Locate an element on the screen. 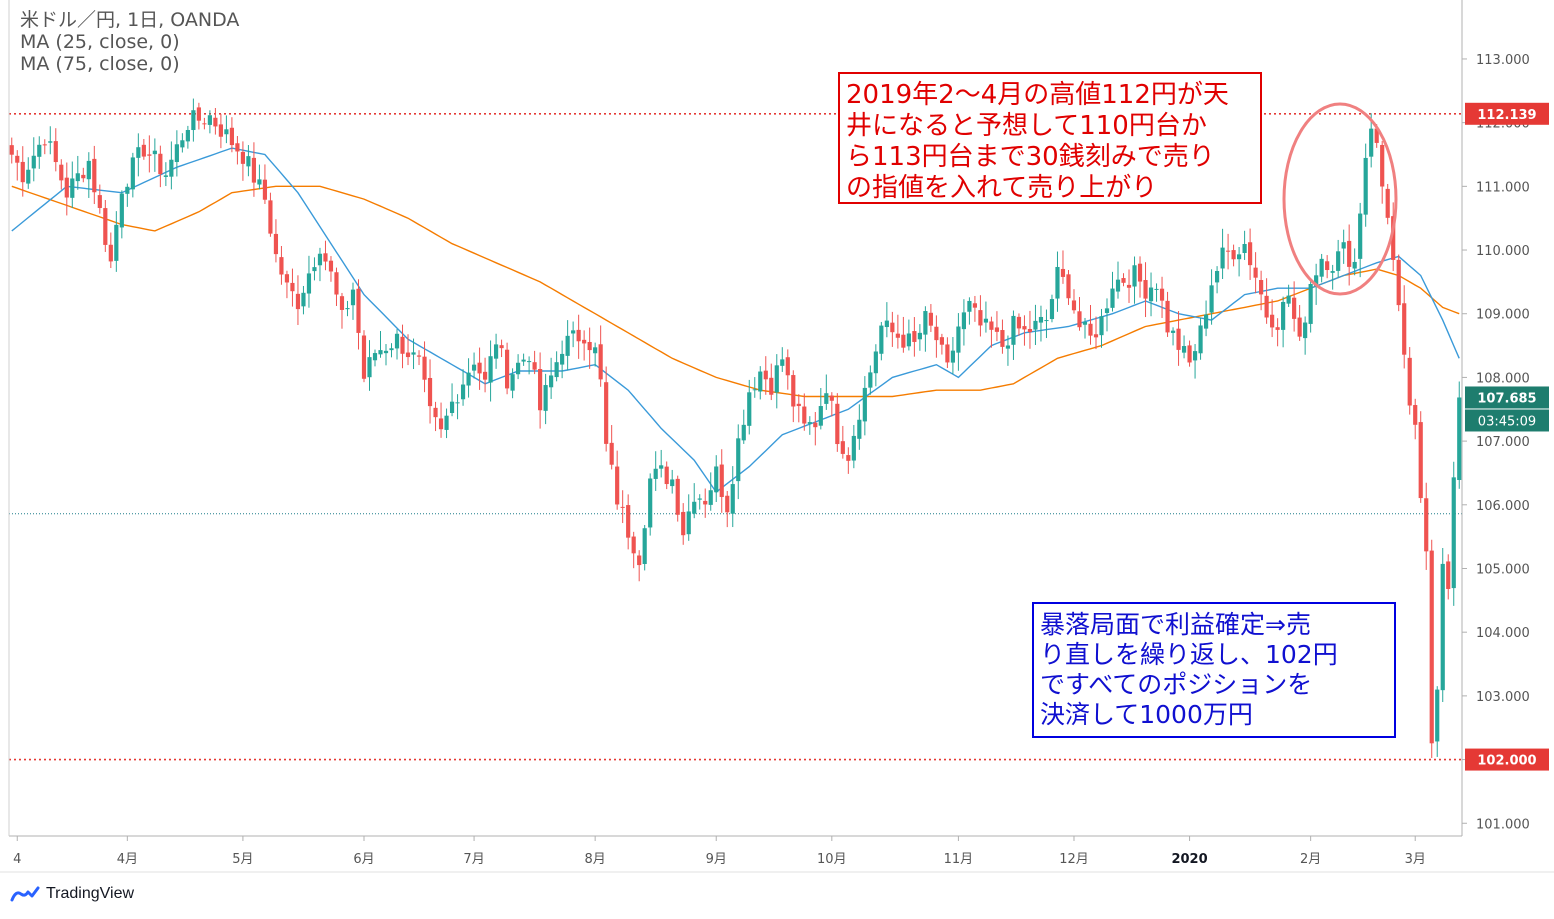 The width and height of the screenshot is (1554, 919). ma25-legend: MA (25, close, 0) is located at coordinates (100, 42).